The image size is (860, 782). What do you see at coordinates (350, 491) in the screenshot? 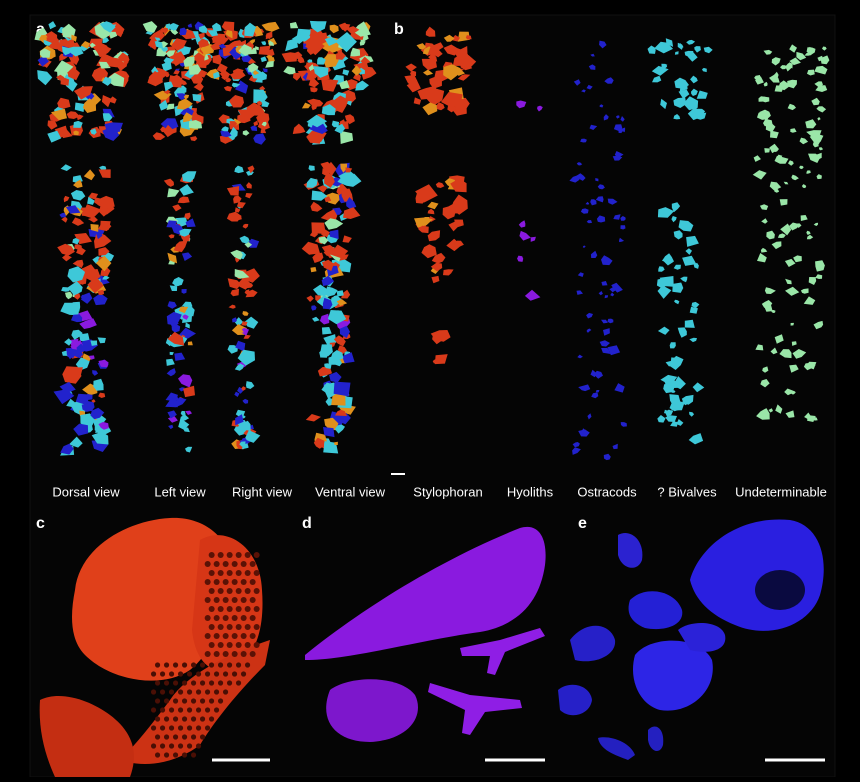
I see `view-label: Ventral view` at bounding box center [350, 491].